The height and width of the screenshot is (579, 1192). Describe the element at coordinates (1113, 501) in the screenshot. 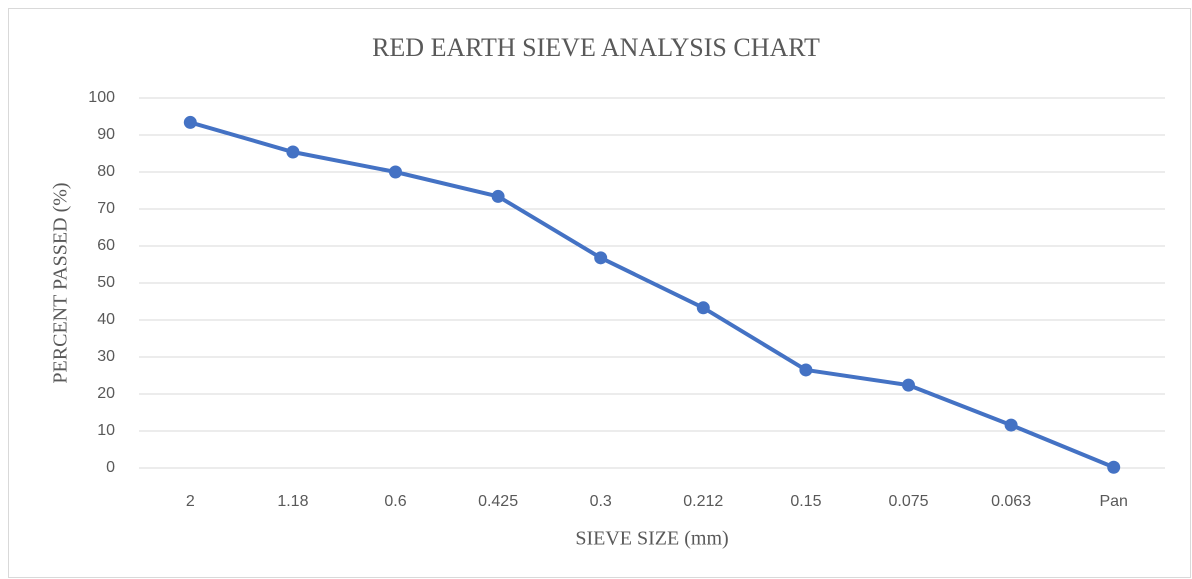

I see `x-tick-label: Pan` at that location.